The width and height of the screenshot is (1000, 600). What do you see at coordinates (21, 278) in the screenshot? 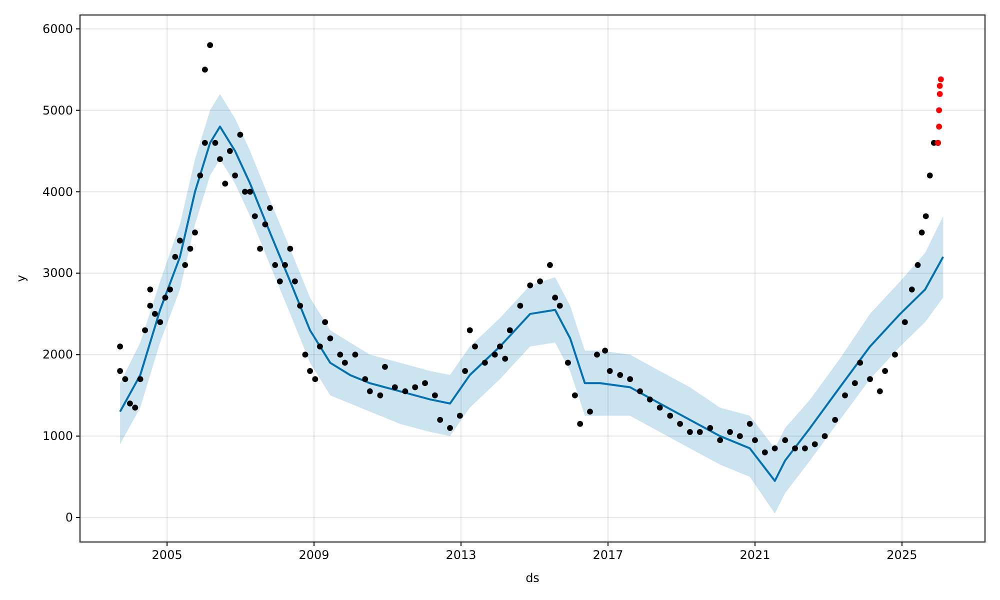
I see `y-axis-title: y` at bounding box center [21, 278].